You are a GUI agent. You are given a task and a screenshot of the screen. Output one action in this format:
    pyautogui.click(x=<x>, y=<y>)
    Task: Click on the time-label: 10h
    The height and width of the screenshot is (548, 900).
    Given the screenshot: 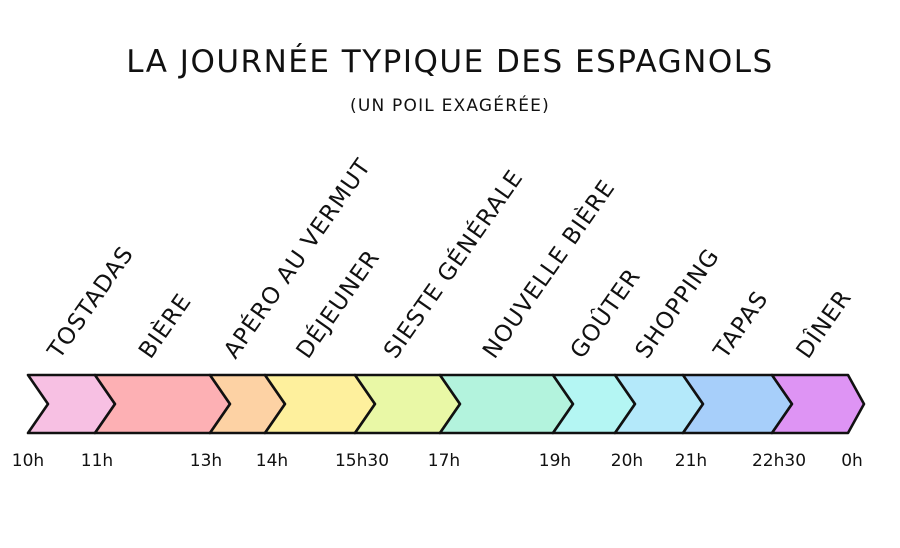 What is the action you would take?
    pyautogui.click(x=28, y=461)
    